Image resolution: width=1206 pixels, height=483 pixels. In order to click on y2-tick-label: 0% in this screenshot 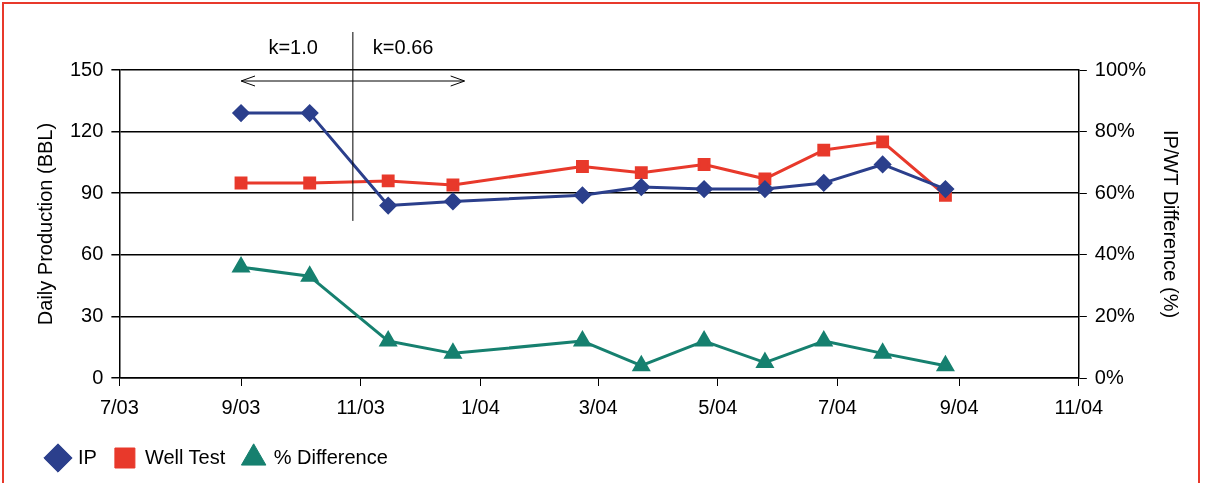, I will do `click(1109, 376)`.